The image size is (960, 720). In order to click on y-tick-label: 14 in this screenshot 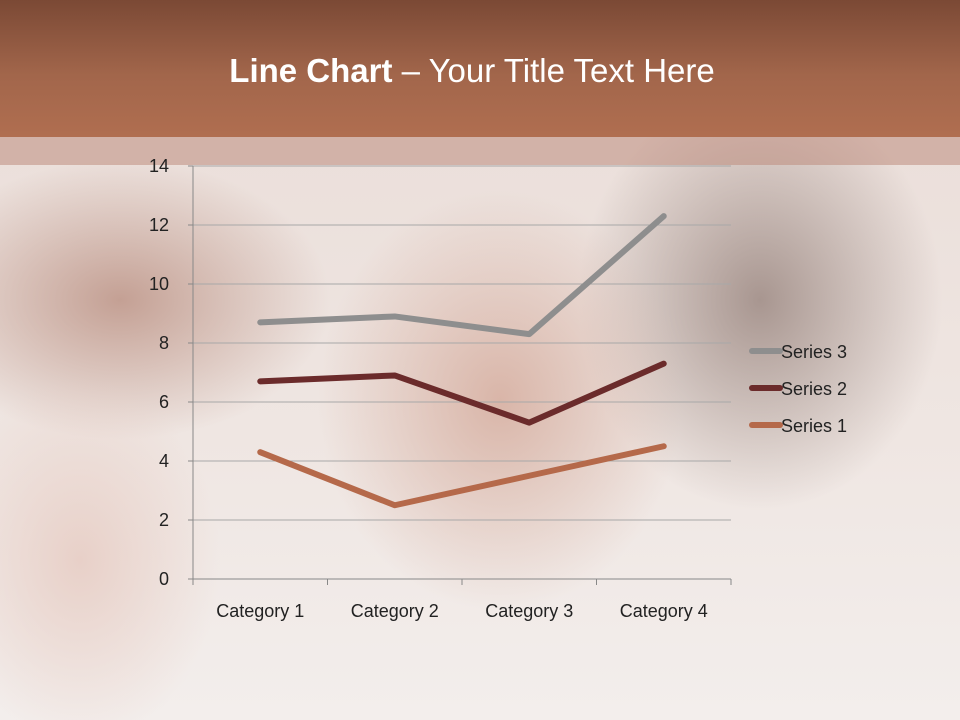, I will do `click(159, 166)`.